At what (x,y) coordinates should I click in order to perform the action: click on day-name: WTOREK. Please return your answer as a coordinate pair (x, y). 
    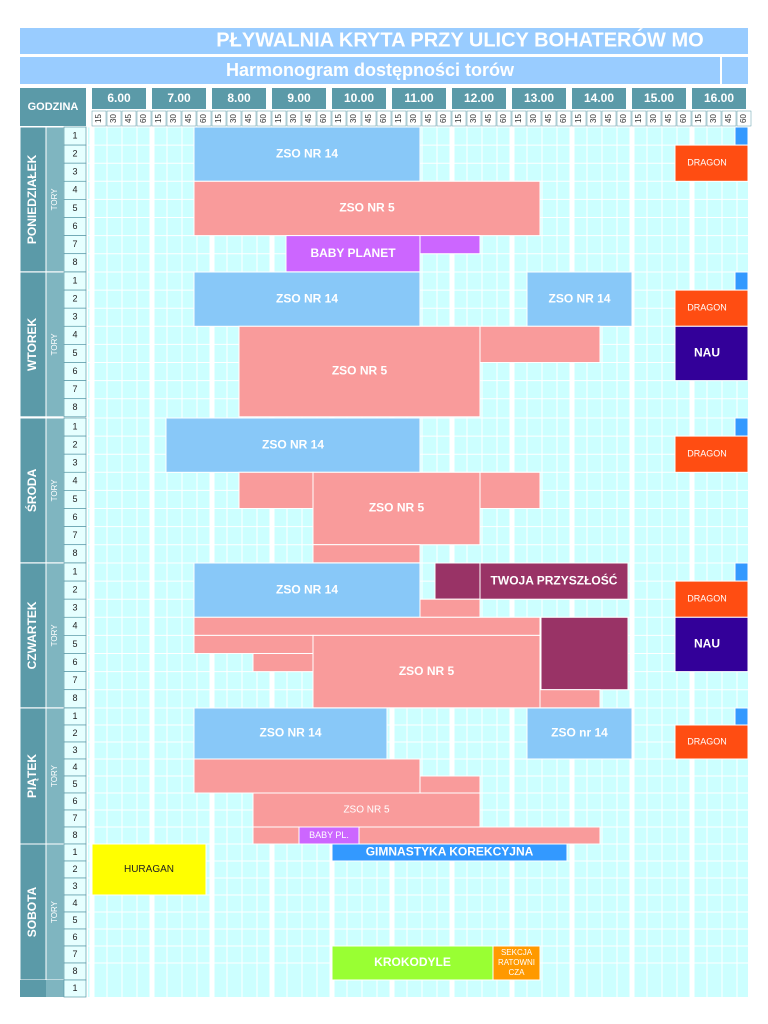
    Looking at the image, I should click on (32, 344).